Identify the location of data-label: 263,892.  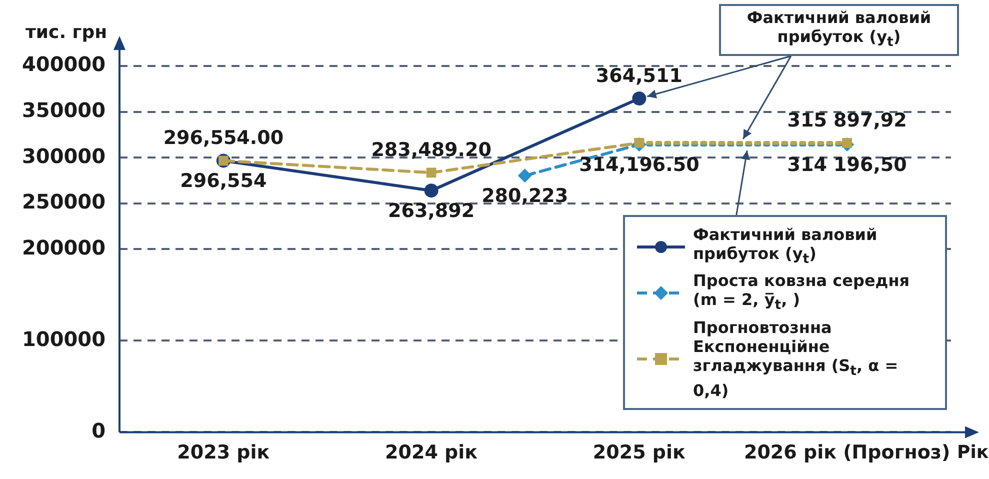
(431, 211).